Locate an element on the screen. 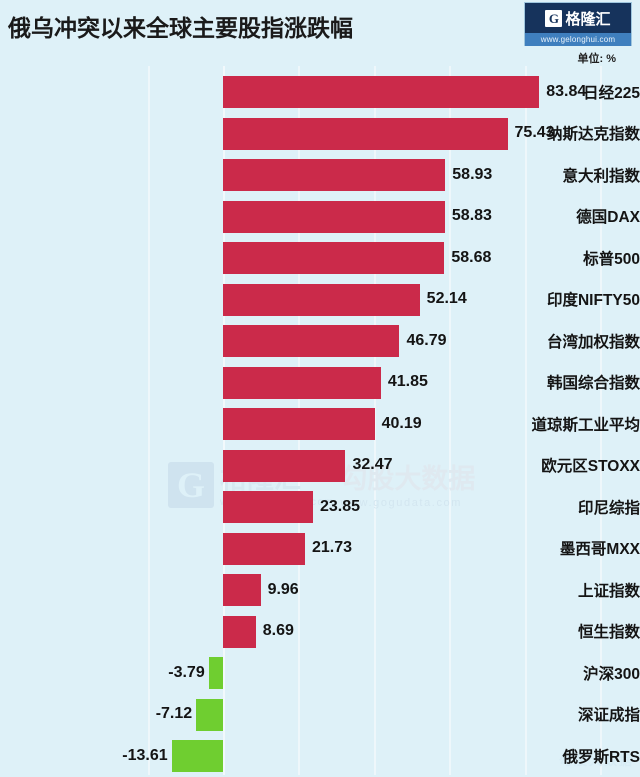 The image size is (640, 777). category-label: 恒生指数 is located at coordinates (608, 633).